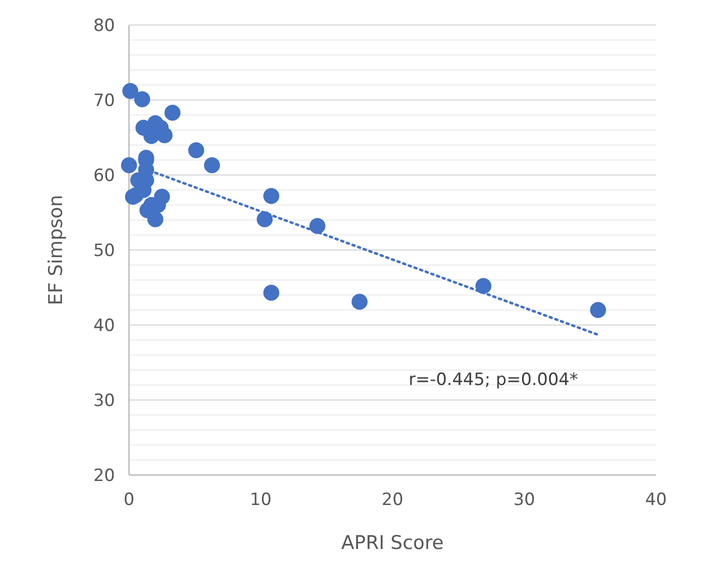 This screenshot has width=701, height=565. What do you see at coordinates (656, 500) in the screenshot?
I see `x-tick-label: 40` at bounding box center [656, 500].